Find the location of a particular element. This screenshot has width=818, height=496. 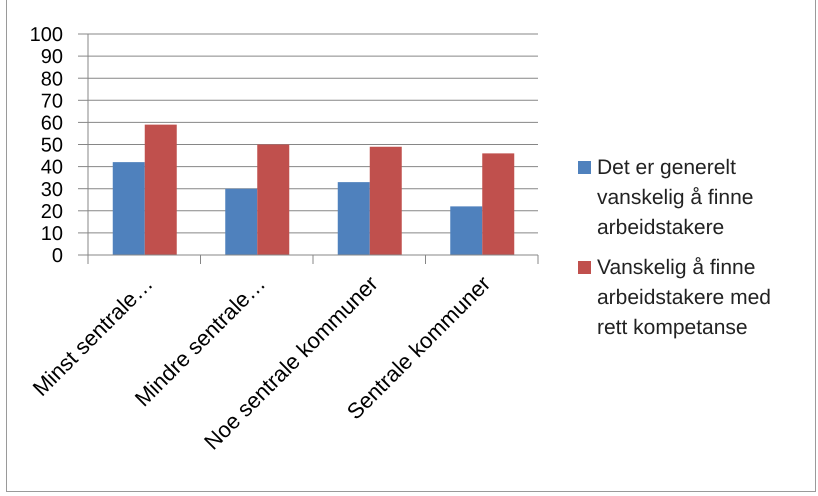

y-tick-label: 10 is located at coordinates (51, 234).